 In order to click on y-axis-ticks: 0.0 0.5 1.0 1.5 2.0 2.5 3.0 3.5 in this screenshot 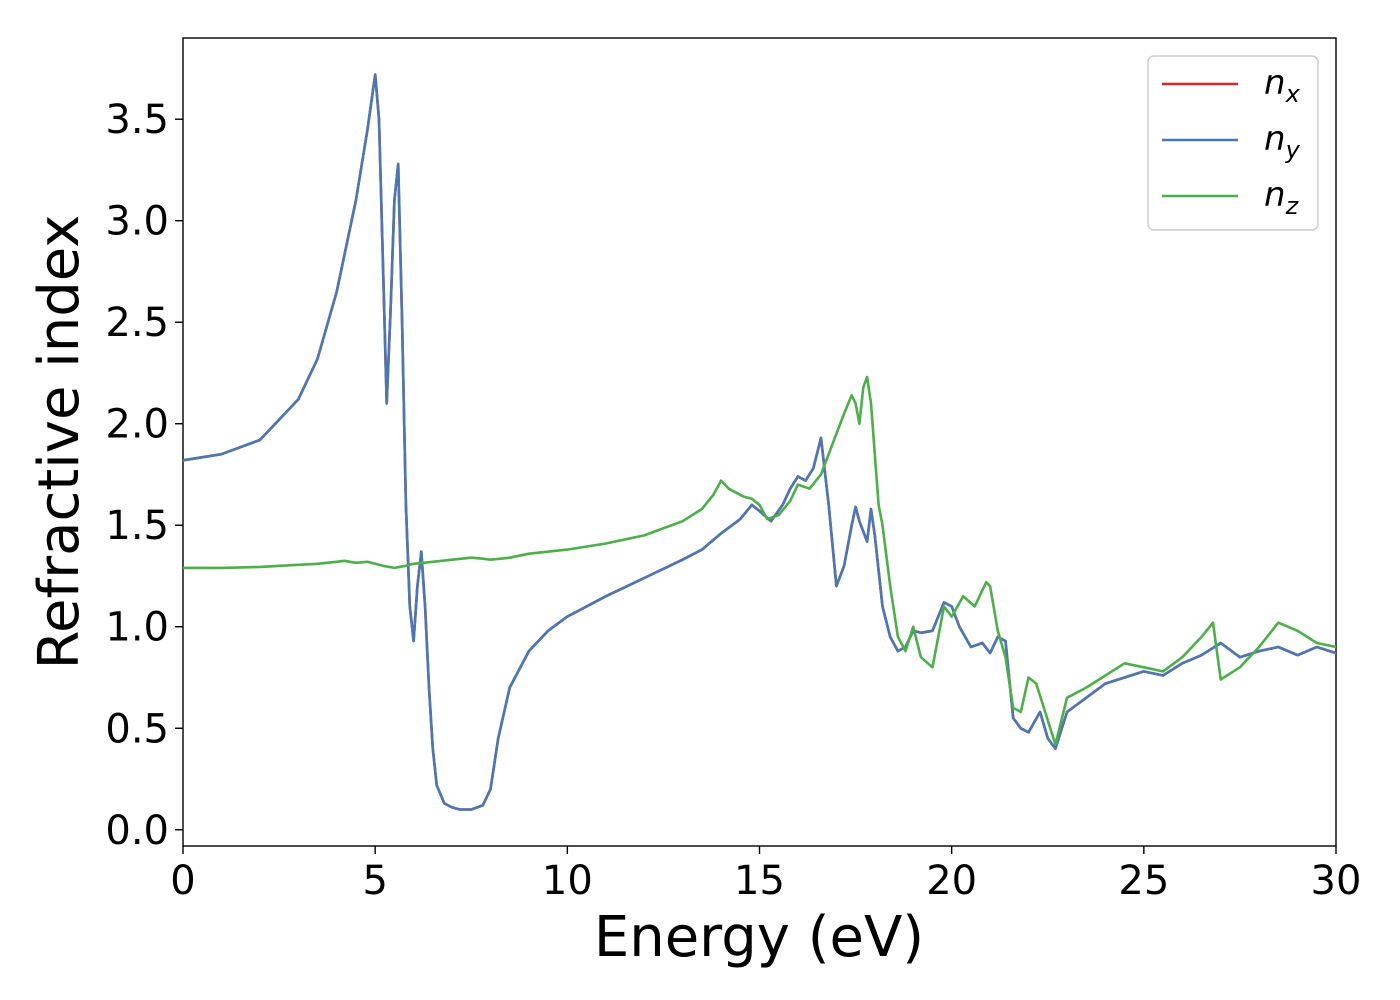, I will do `click(144, 475)`.